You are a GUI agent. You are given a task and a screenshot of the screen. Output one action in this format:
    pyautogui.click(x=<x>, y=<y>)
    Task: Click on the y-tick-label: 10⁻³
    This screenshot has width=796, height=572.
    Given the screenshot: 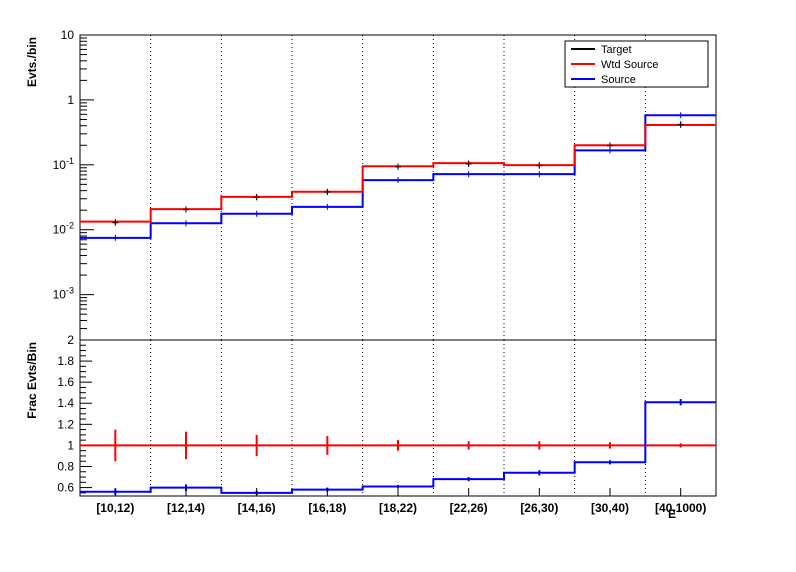 What is the action you would take?
    pyautogui.click(x=63, y=294)
    